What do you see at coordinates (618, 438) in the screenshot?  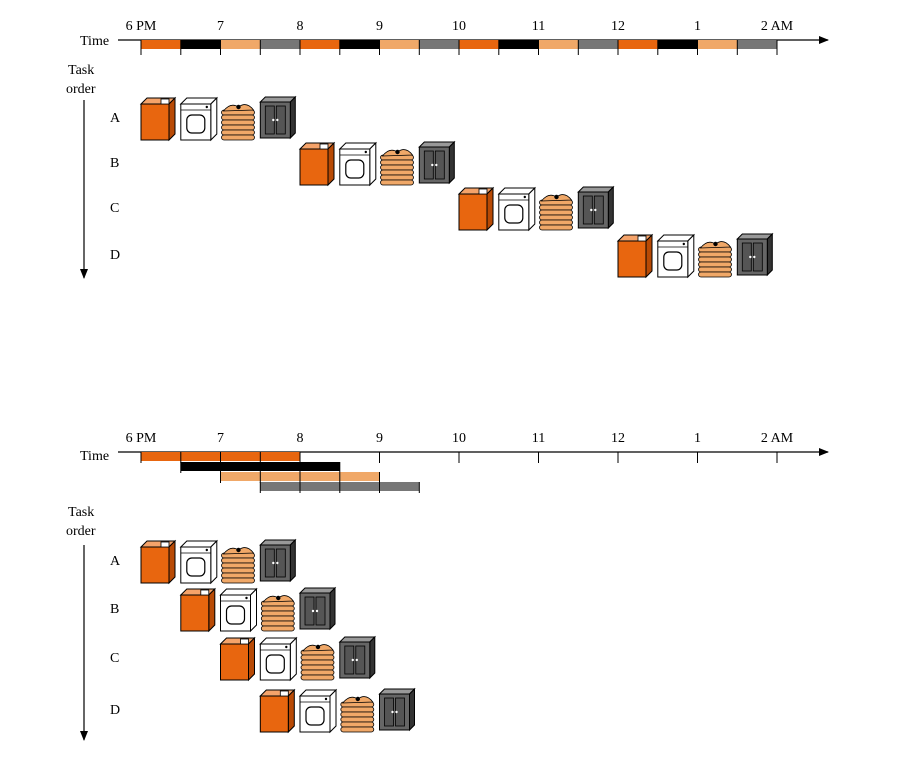 I see `pipelined-tick-label: 12` at bounding box center [618, 438].